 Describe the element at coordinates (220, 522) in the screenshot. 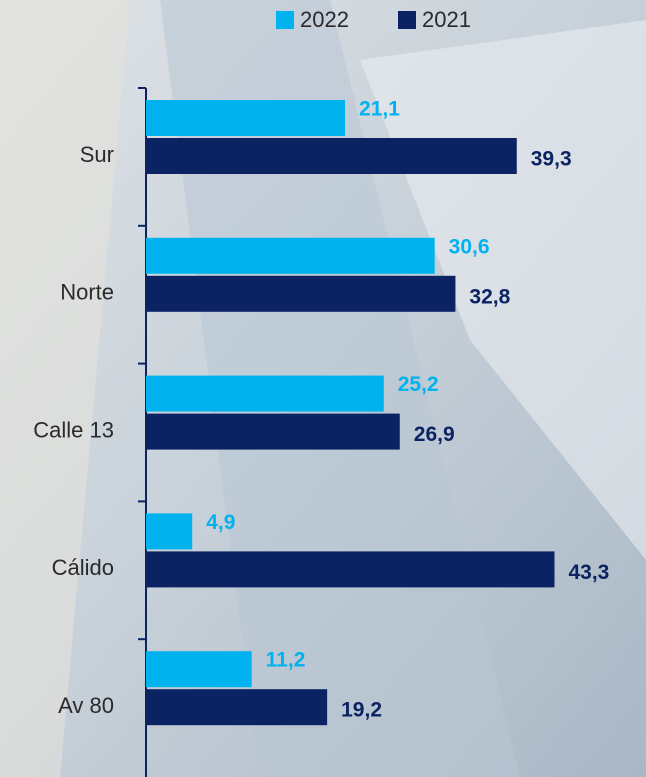

I see `value-label: 4,9` at that location.